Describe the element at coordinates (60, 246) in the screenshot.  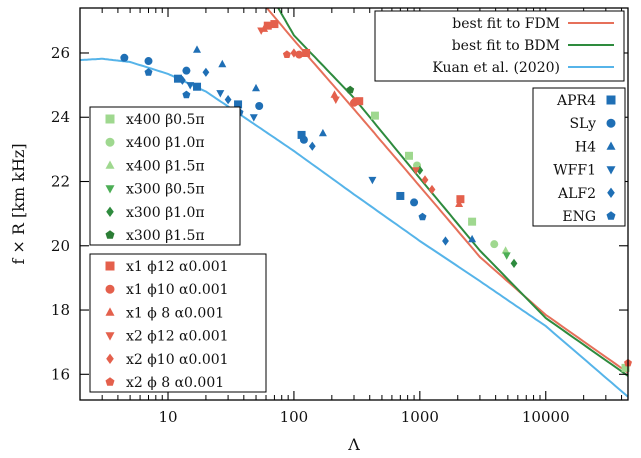
I see `y-tick-label: 20` at that location.